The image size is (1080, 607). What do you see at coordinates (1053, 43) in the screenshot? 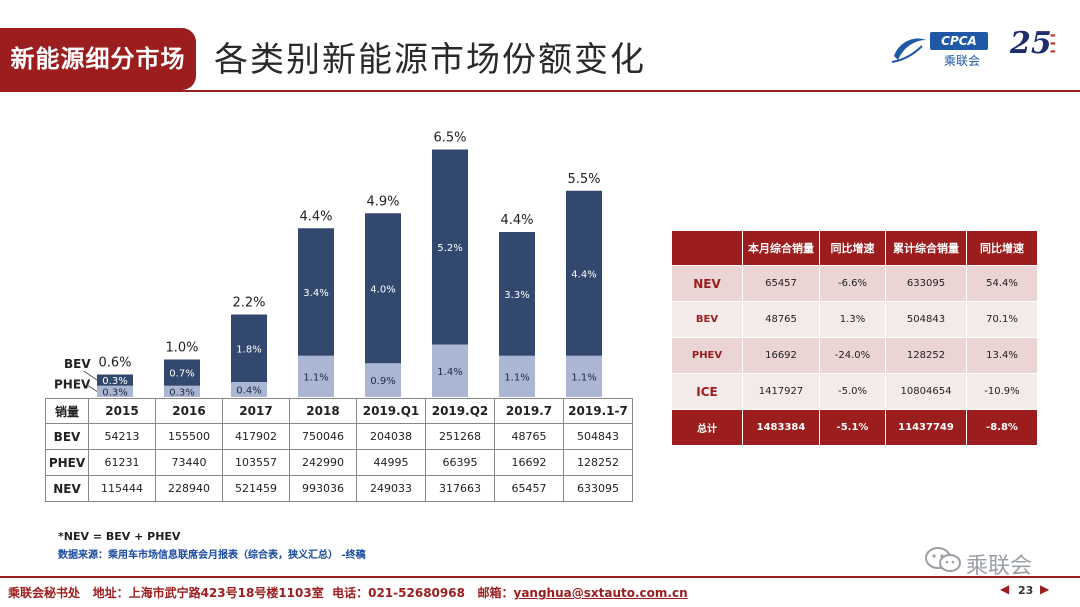
I see `anniversary-mark: ▬ ▬ ▬` at bounding box center [1053, 43].